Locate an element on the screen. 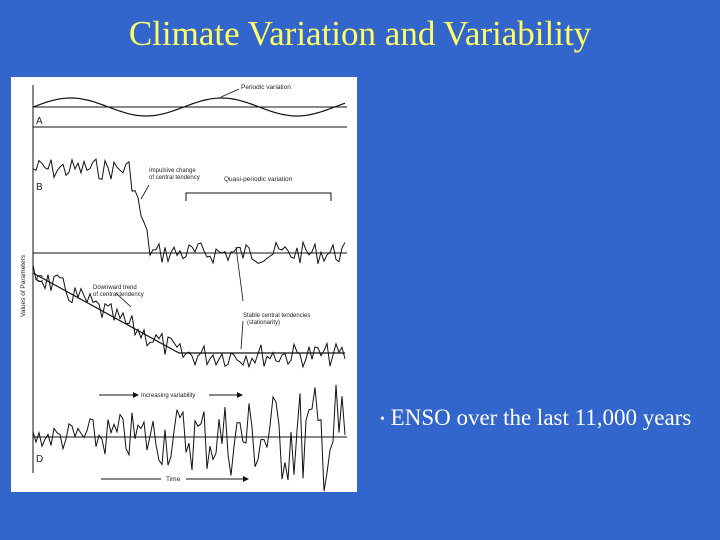 This screenshot has height=540, width=720. downward-trend-line is located at coordinates (188, 313).